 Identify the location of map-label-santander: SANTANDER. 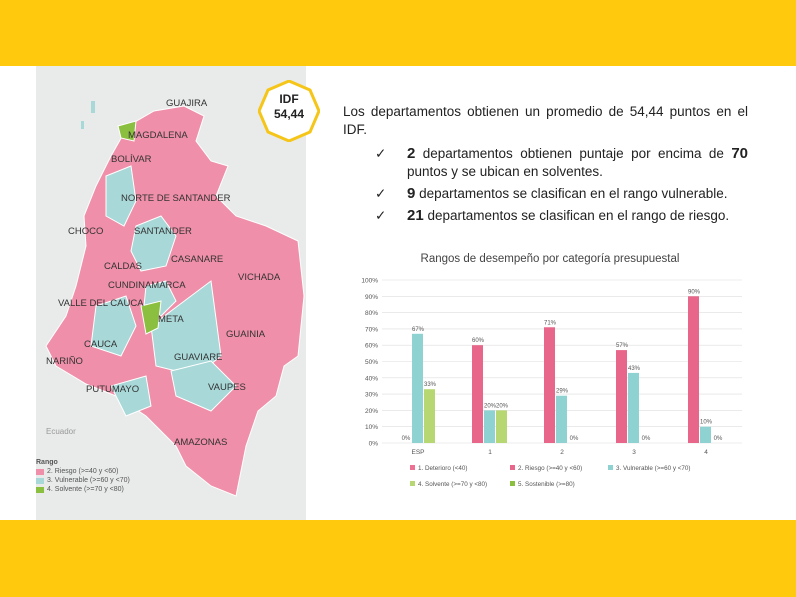
(163, 231).